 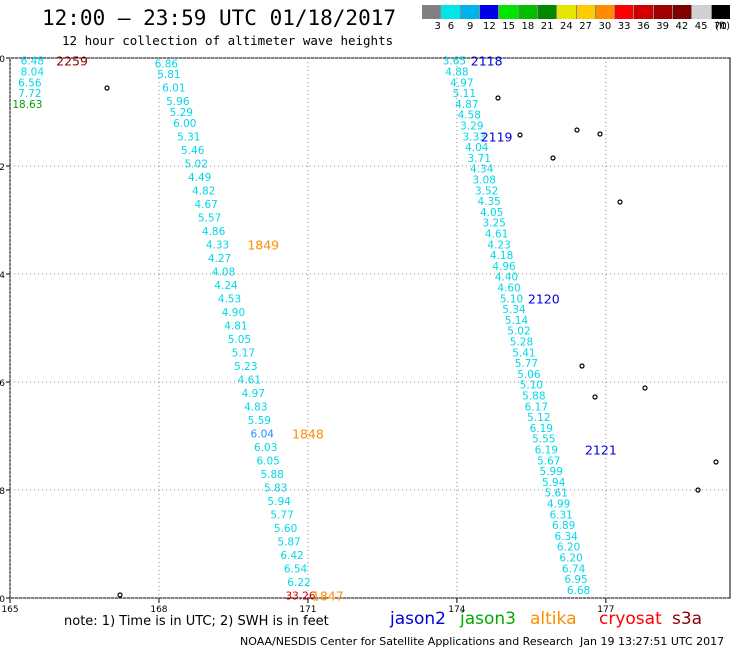 What do you see at coordinates (2, 60) in the screenshot?
I see `y-tick-label: 0` at bounding box center [2, 60].